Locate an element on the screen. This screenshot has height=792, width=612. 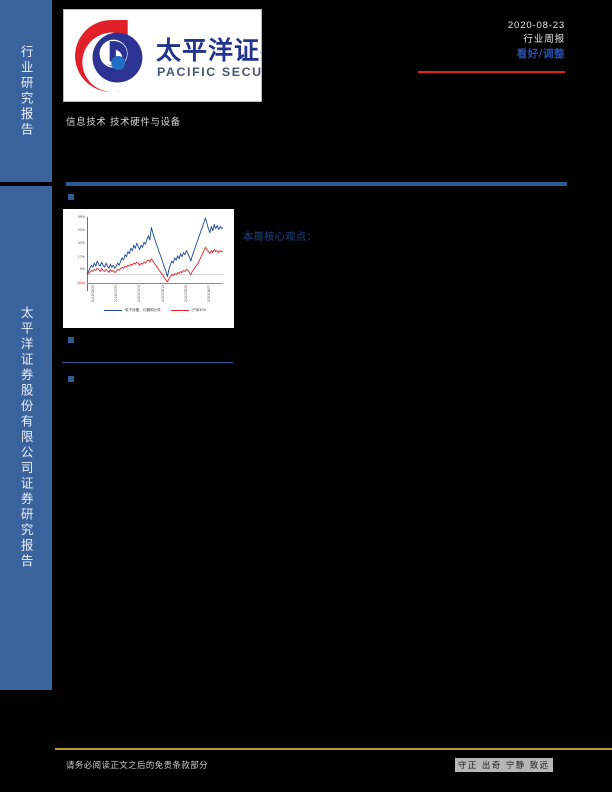
chart-y-axis is located at coordinates (87, 254).